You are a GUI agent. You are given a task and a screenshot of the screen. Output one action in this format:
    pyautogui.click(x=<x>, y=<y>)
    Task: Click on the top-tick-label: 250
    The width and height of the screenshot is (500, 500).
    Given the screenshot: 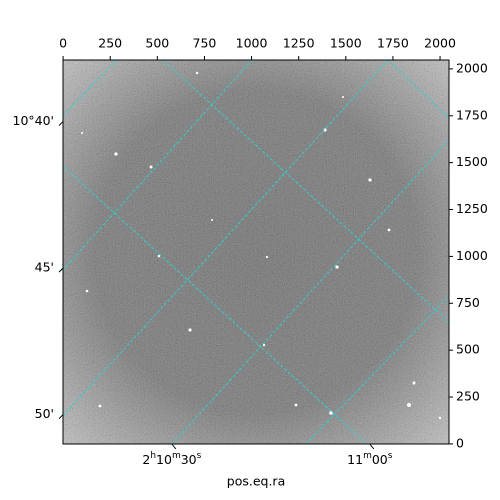 What is the action you would take?
    pyautogui.click(x=110, y=43)
    